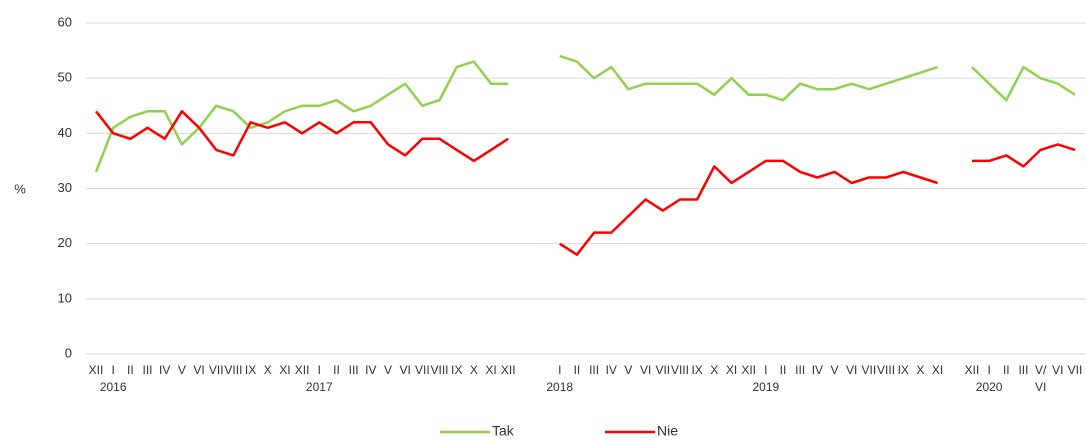 Image resolution: width=1086 pixels, height=440 pixels. What do you see at coordinates (319, 378) in the screenshot?
I see `x-tick-label: I 2017` at bounding box center [319, 378].